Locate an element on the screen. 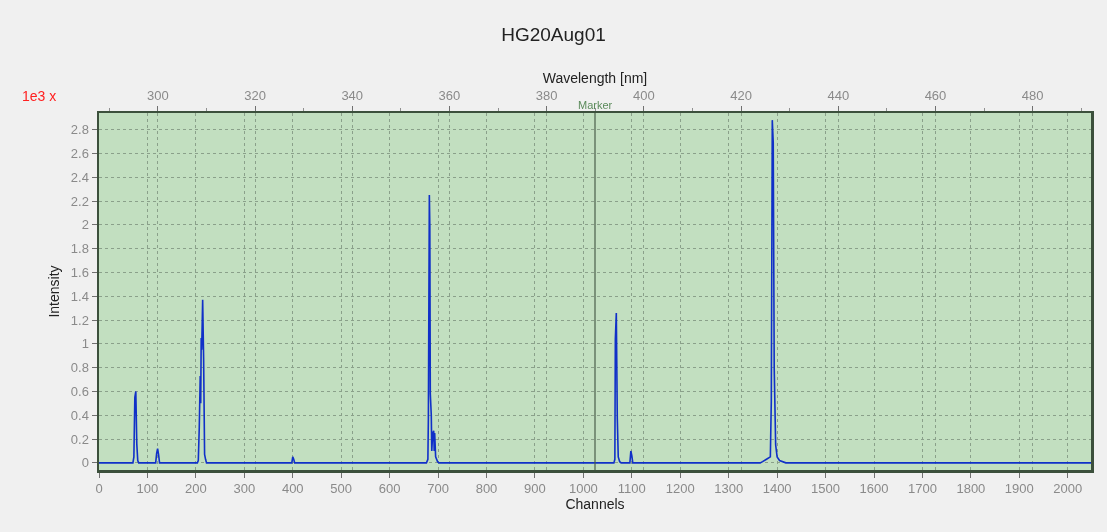 The image size is (1107, 532). x-tick-label: 1700 is located at coordinates (922, 489).